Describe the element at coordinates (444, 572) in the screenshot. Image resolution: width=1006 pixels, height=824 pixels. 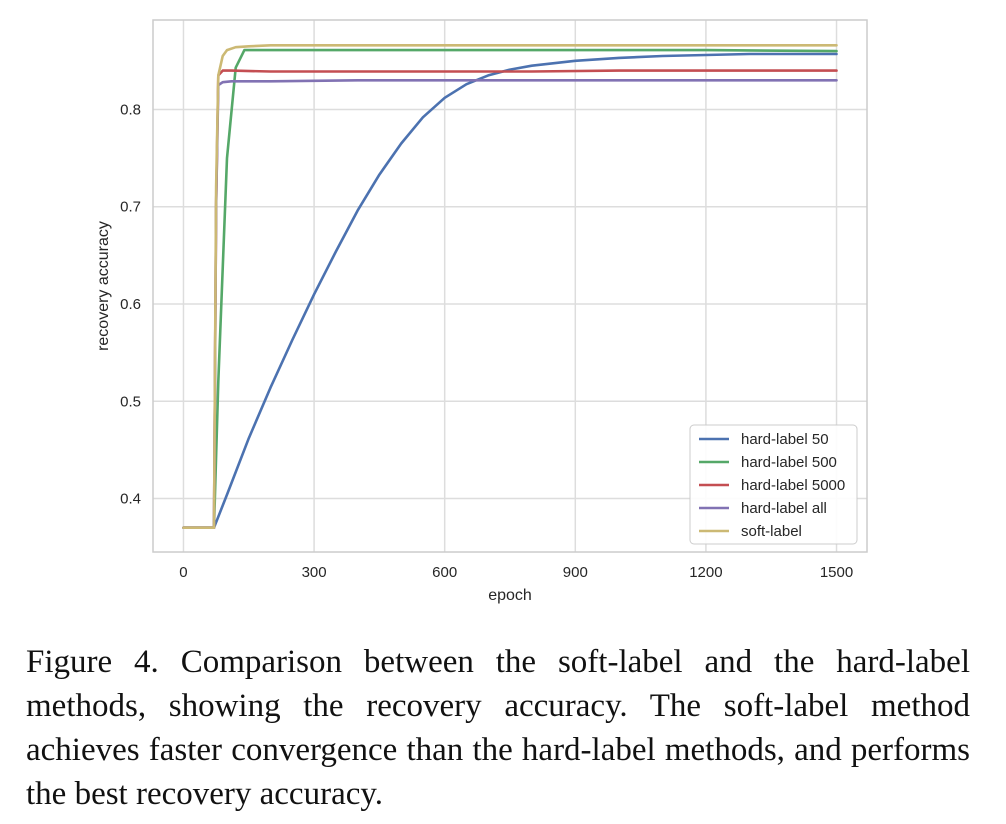
I see `x-tick-label: 600` at that location.